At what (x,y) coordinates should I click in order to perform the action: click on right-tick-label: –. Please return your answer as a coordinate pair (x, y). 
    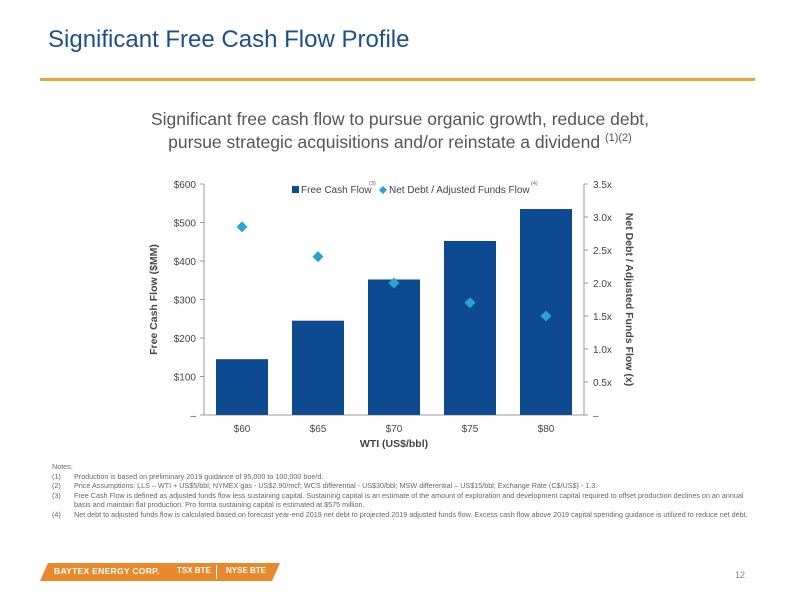
    Looking at the image, I should click on (596, 416).